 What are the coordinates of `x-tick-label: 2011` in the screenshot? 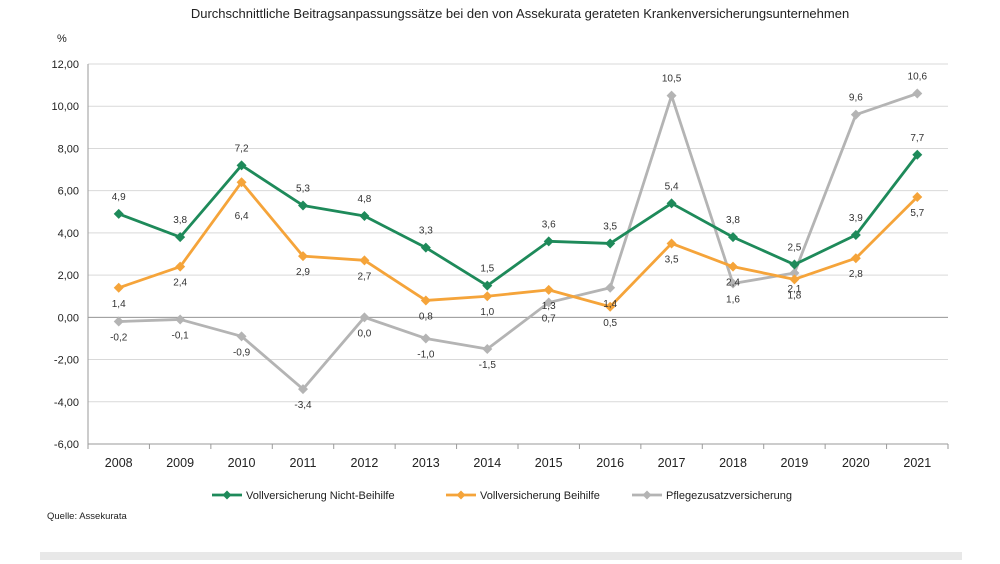 It's located at (303, 463).